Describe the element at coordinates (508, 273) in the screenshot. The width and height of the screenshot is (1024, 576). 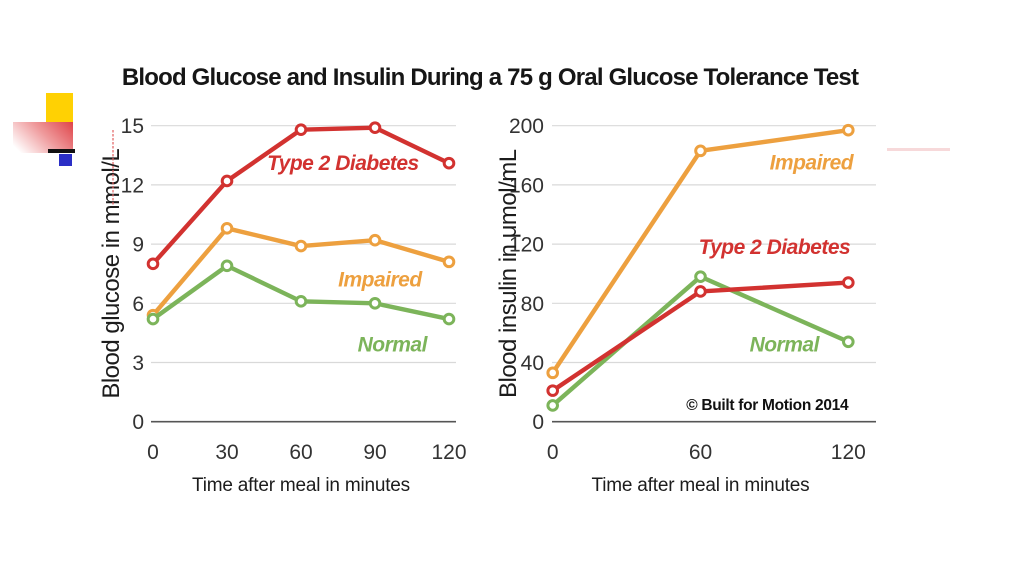
I see `y-axis-title: Blood insulin in μmol/mL` at that location.